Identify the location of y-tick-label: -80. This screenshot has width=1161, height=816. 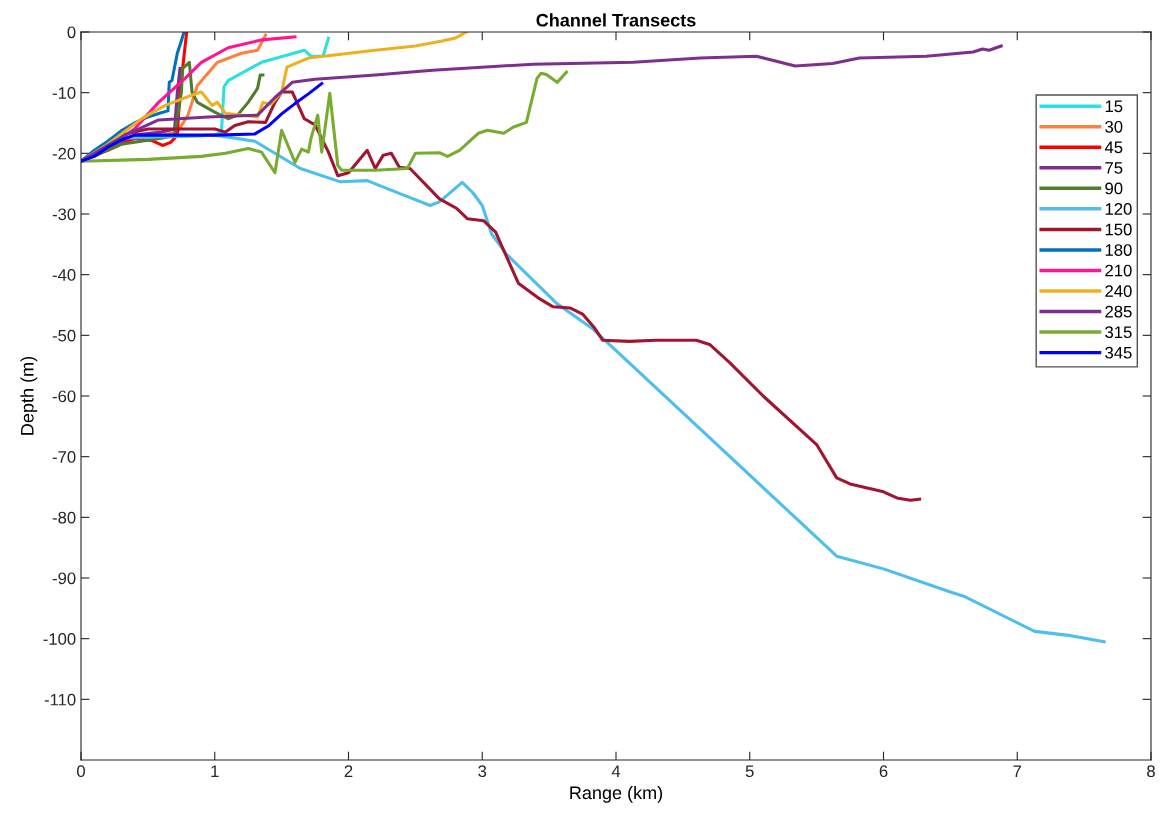
(64, 517).